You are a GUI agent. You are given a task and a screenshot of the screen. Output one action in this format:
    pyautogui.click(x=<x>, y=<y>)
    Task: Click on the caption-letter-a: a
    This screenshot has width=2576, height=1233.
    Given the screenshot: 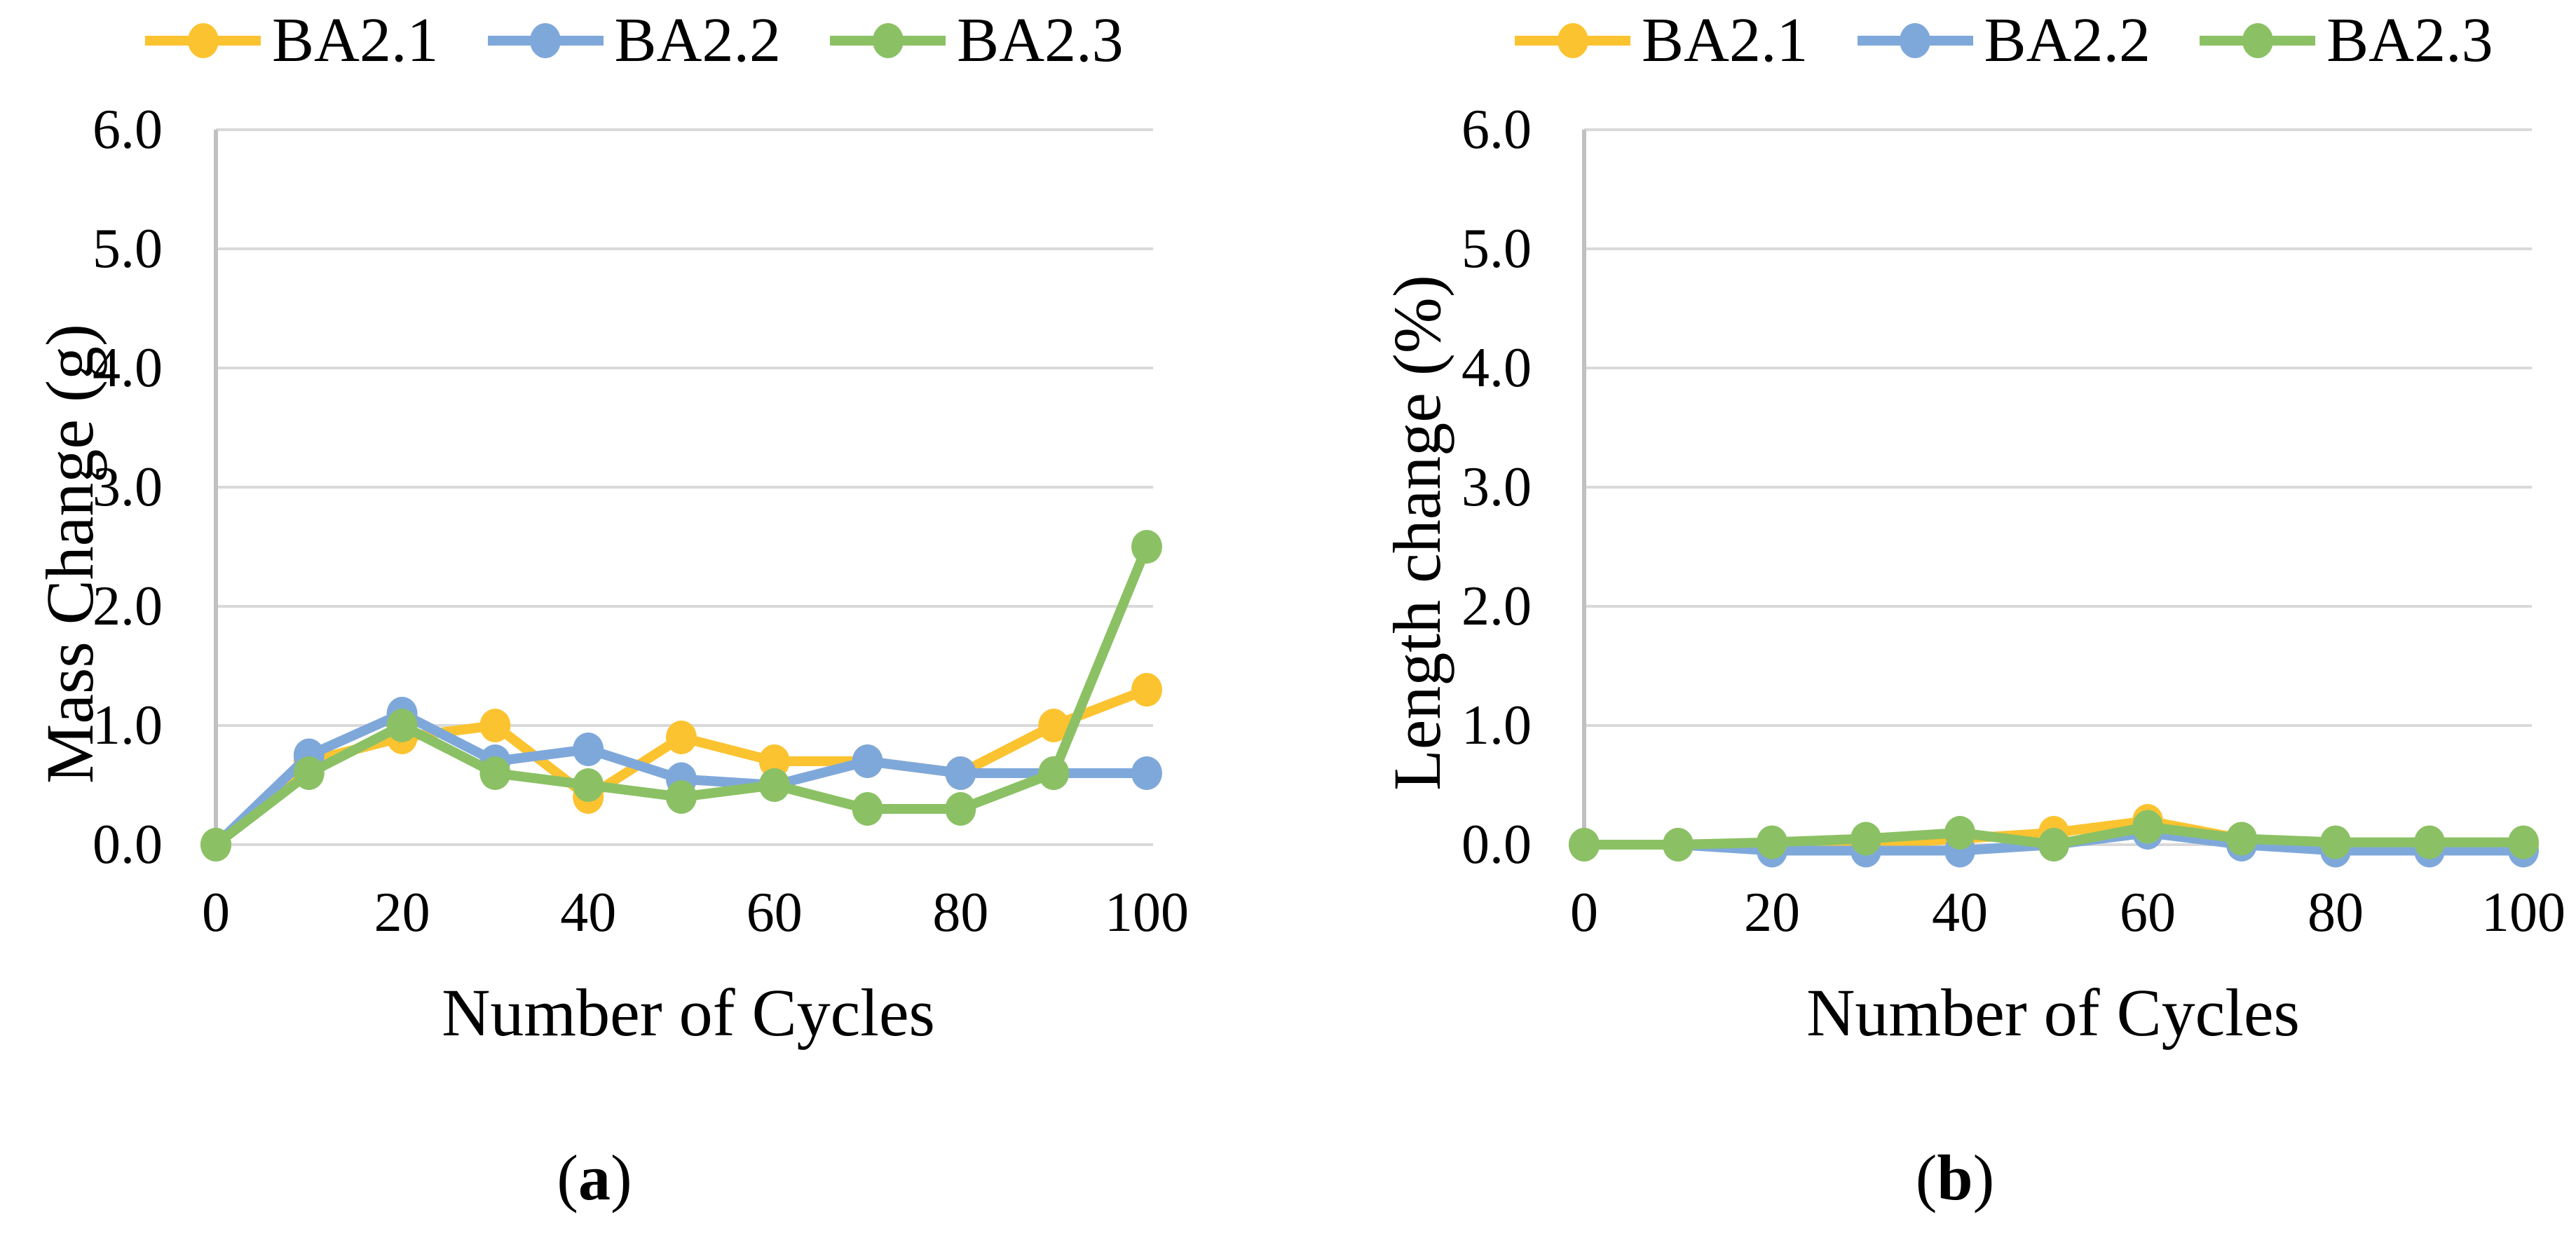 What is the action you would take?
    pyautogui.click(x=594, y=1177)
    